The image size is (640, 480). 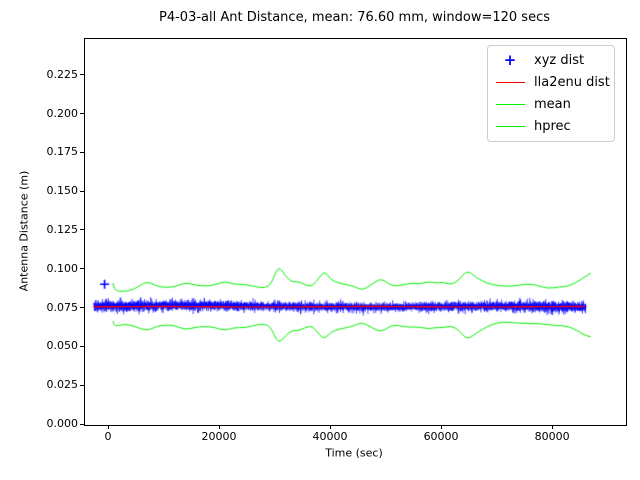 What do you see at coordinates (559, 60) in the screenshot?
I see `legend-label: xyz dist` at bounding box center [559, 60].